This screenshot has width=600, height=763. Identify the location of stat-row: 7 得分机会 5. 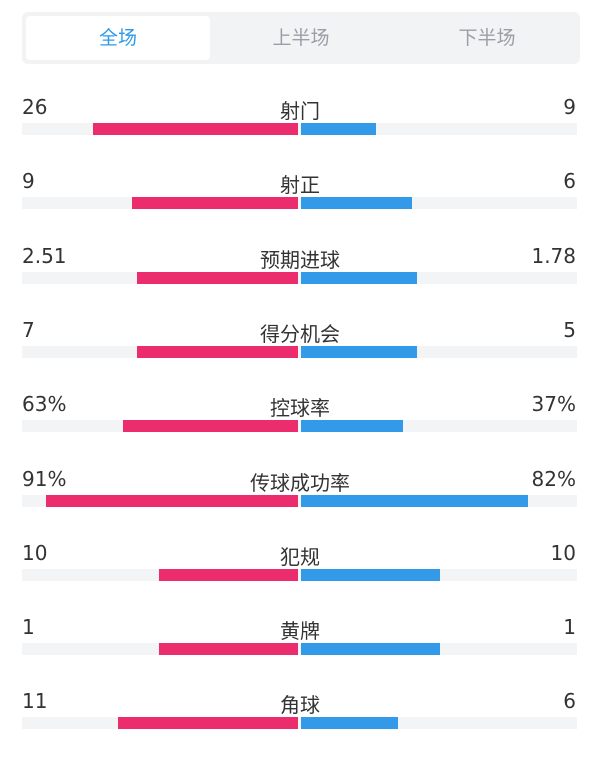
(300, 355).